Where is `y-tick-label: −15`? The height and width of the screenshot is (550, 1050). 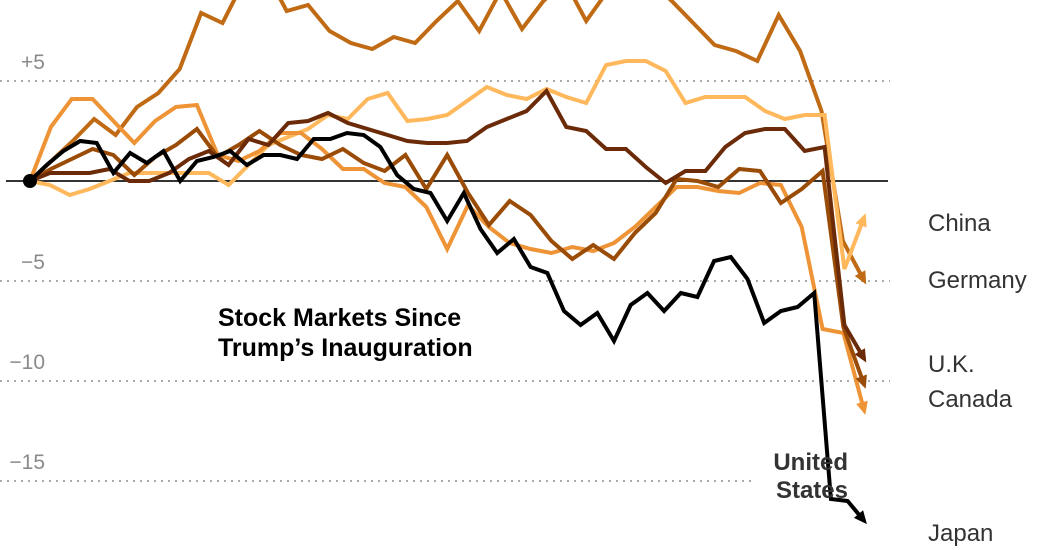
y-tick-label: −15 is located at coordinates (27, 462).